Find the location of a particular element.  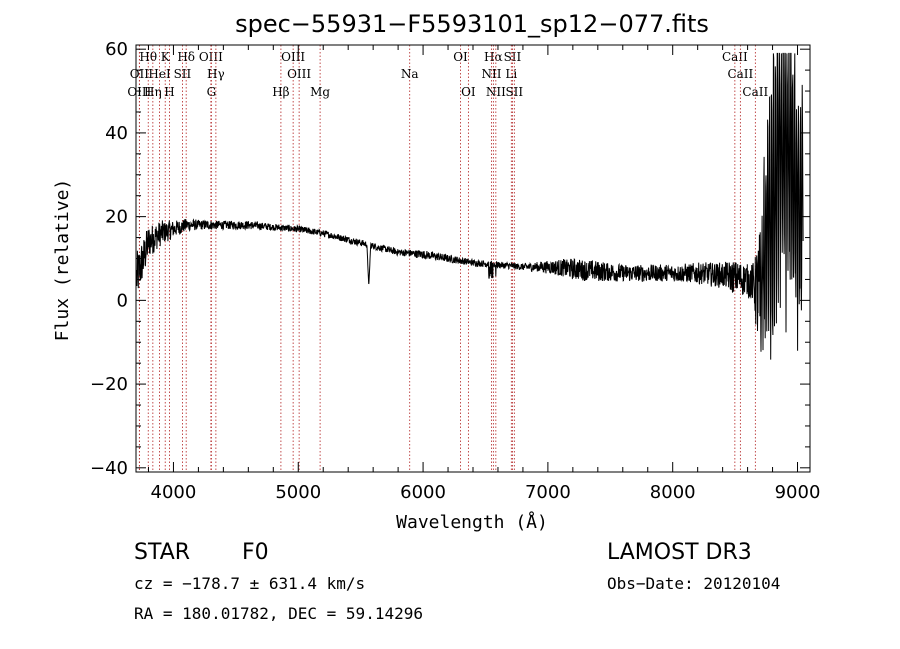

spectral-line-label: HeI is located at coordinates (159, 74).